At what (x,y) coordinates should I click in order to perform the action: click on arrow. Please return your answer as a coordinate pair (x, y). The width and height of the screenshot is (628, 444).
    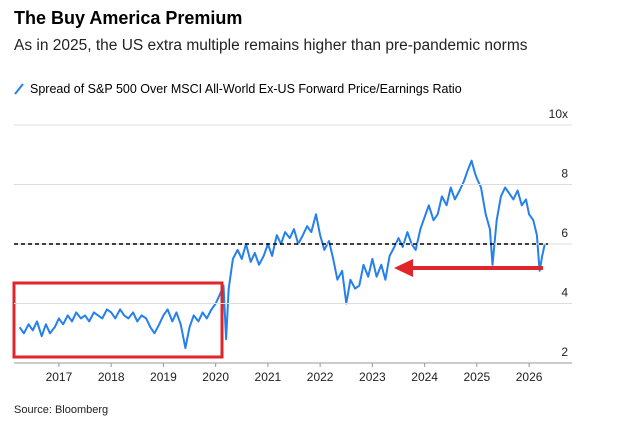
    Looking at the image, I should click on (468, 268).